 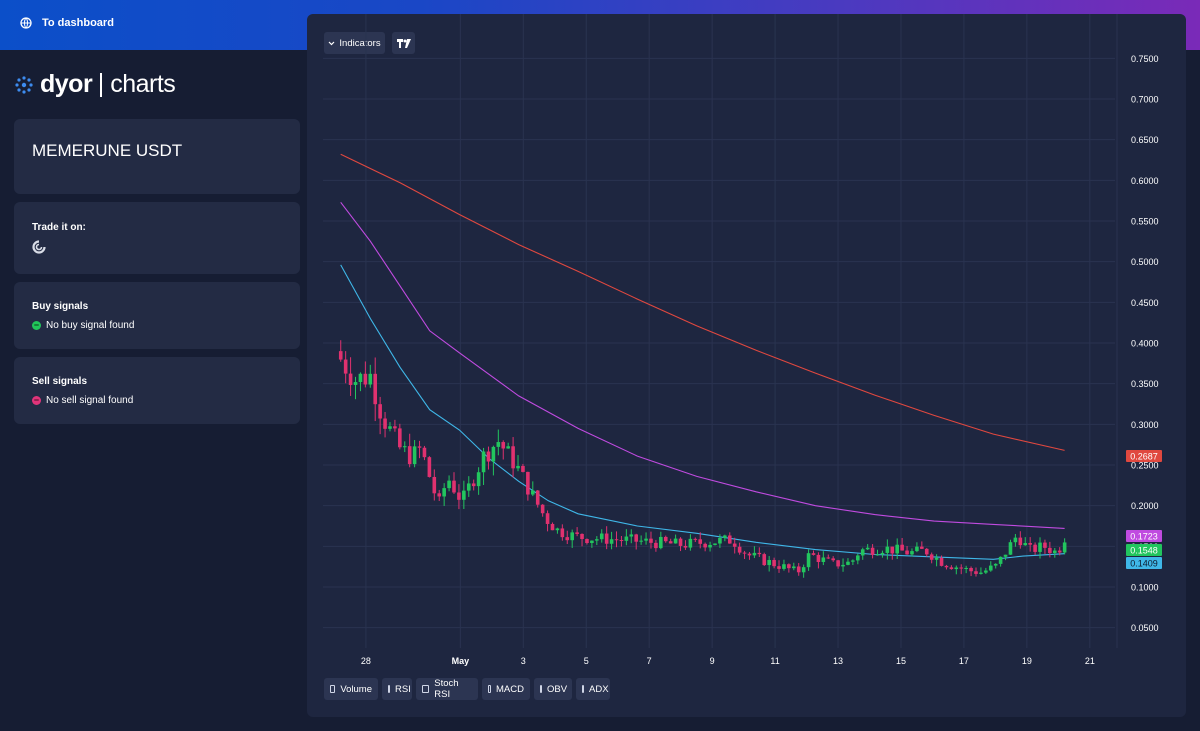 What do you see at coordinates (506, 689) in the screenshot?
I see `toggle-macd: MACD` at bounding box center [506, 689].